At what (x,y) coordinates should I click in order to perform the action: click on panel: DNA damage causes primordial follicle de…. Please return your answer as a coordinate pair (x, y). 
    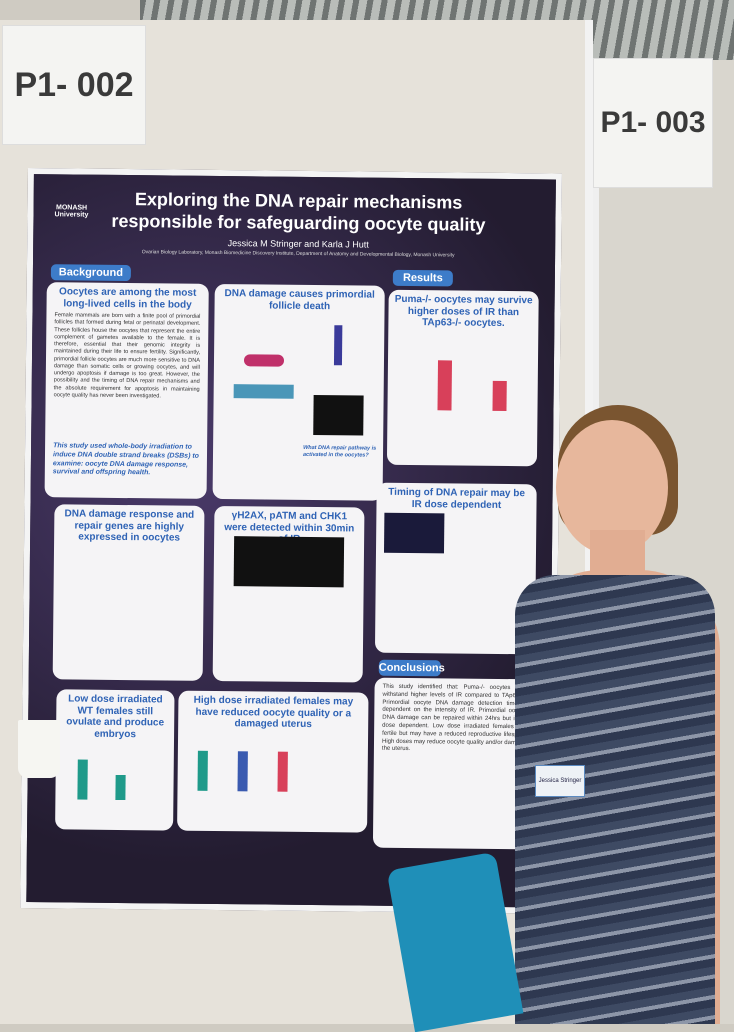
    Looking at the image, I should click on (298, 392).